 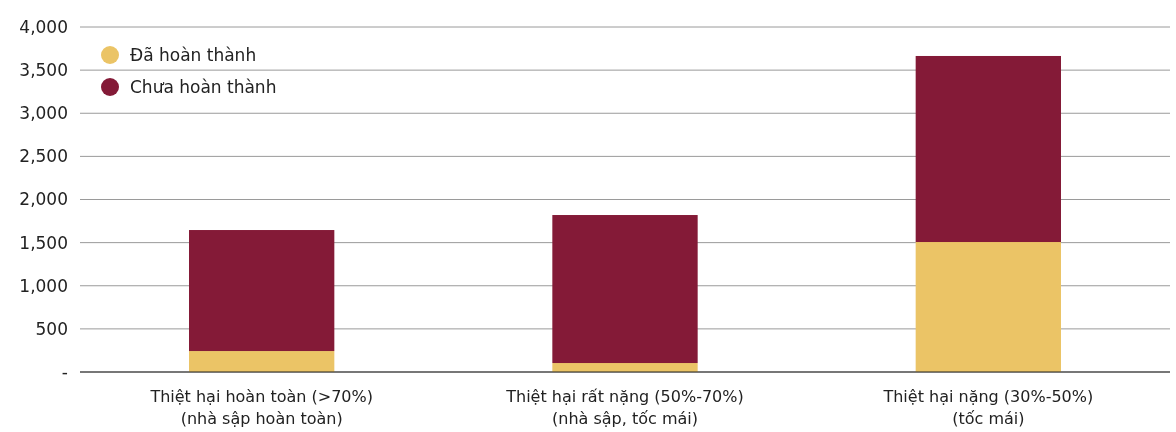 What do you see at coordinates (203, 86) in the screenshot?
I see `legend-label: Chưa hoàn thành` at bounding box center [203, 86].